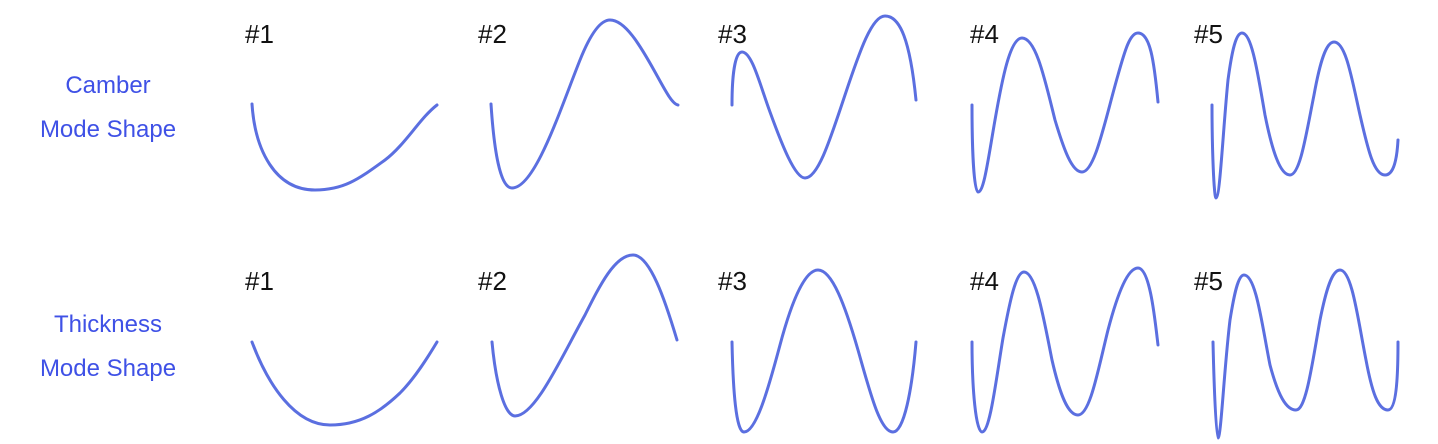 Image resolution: width=1438 pixels, height=444 pixels. I want to click on camber-mode-1: #1, so click(342, 105).